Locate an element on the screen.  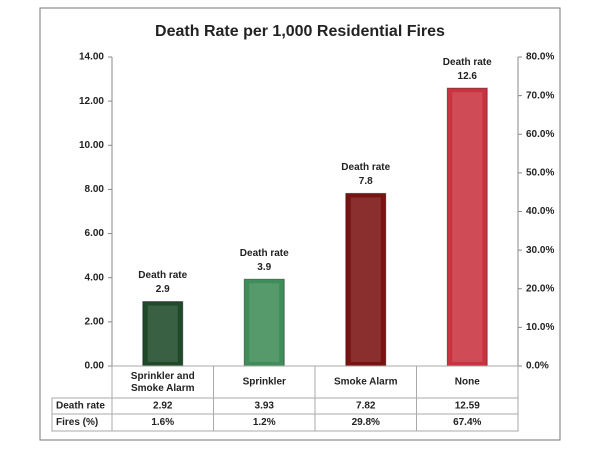
category-label: None is located at coordinates (467, 382).